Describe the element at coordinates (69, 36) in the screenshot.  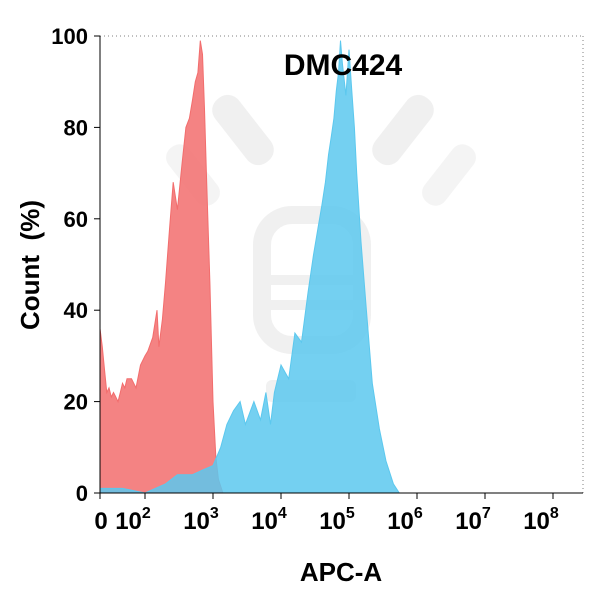
I see `y-tick-label: 100` at that location.